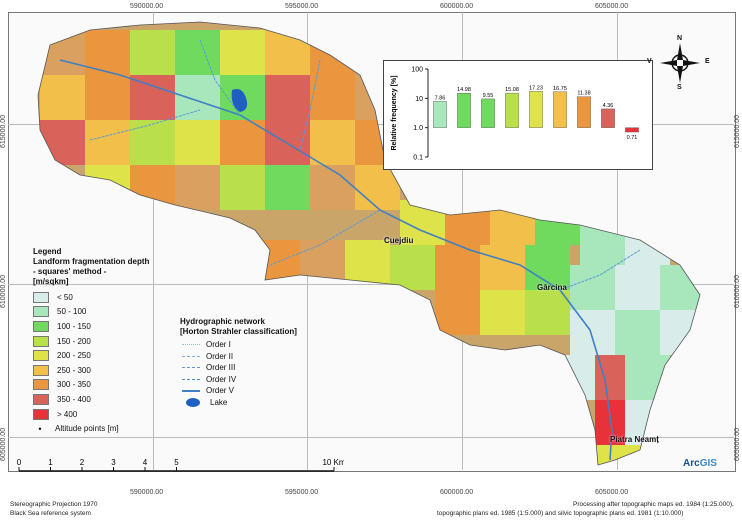 The width and height of the screenshot is (742, 520). Describe the element at coordinates (266, 345) in the screenshot. I see `hydro-order-1: Order I` at that location.